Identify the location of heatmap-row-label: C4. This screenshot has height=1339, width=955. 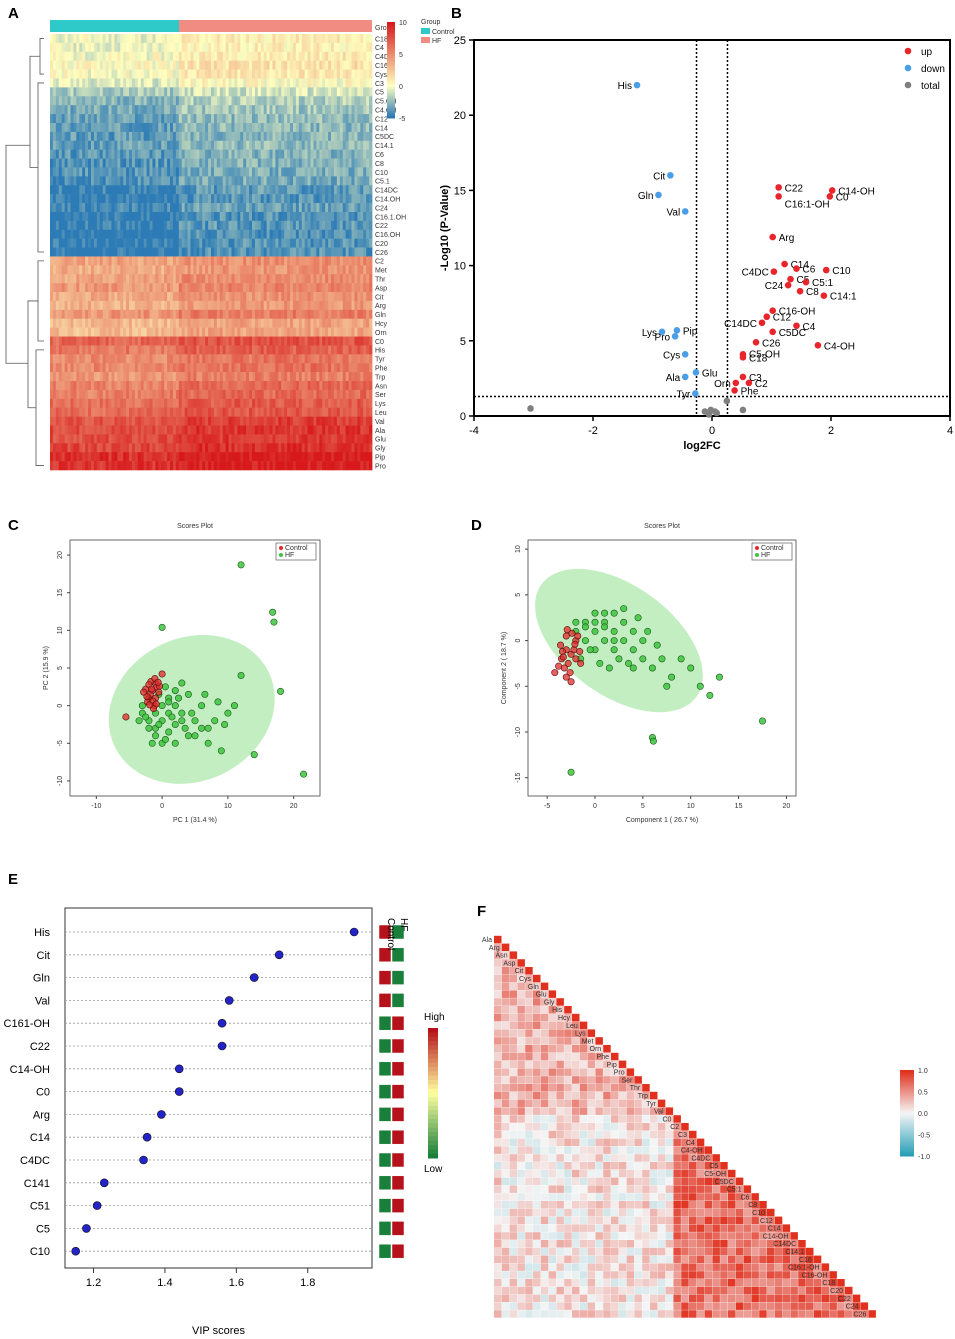
(379, 48).